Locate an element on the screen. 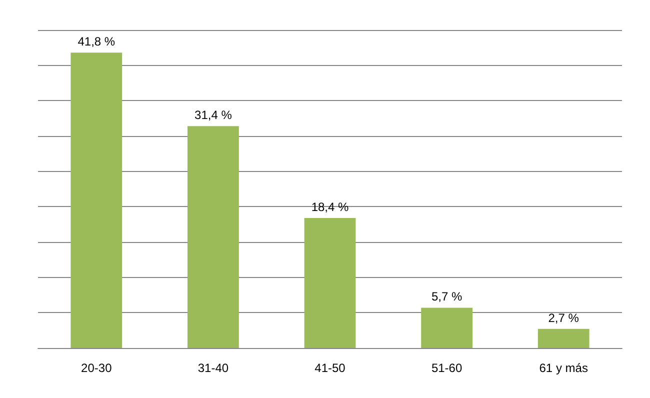 The height and width of the screenshot is (398, 650). data-label: 5,7 % is located at coordinates (446, 297).